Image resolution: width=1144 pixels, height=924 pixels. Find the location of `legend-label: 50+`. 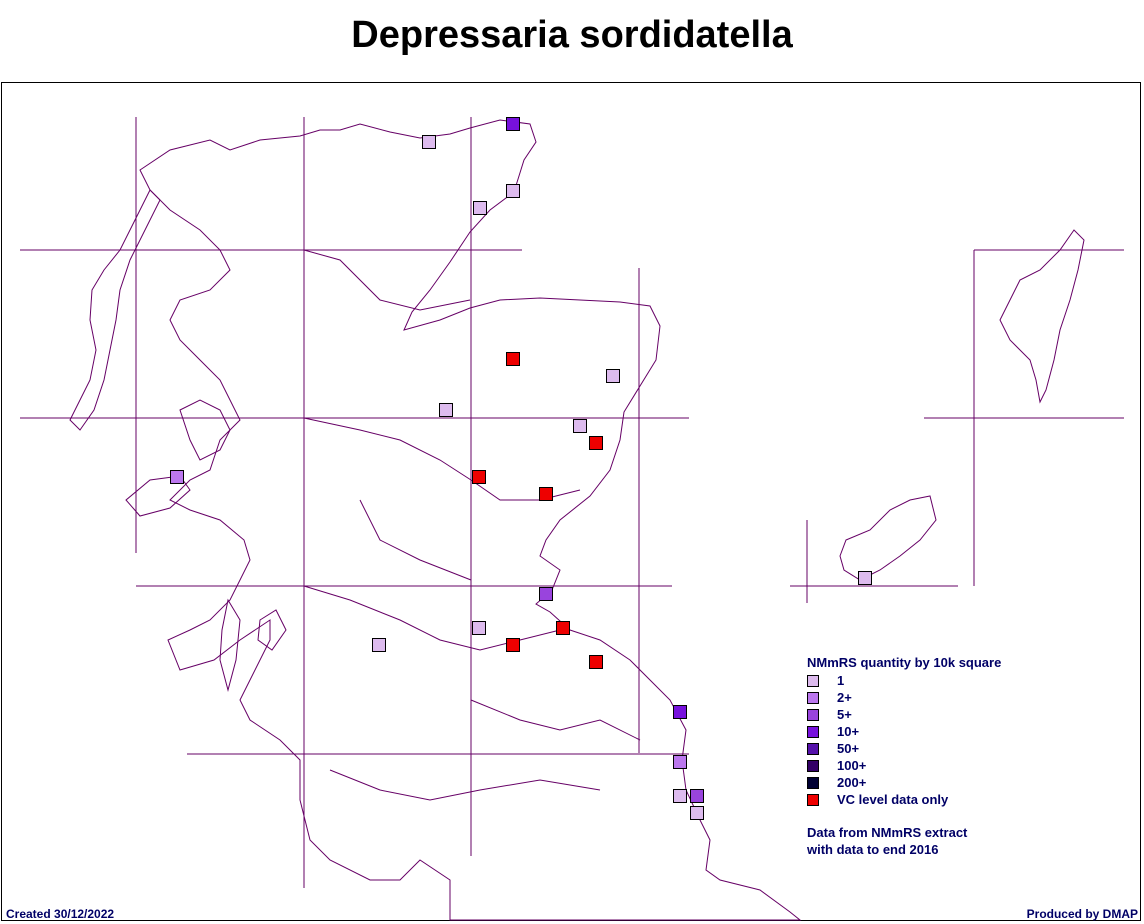

legend-label: 50+ is located at coordinates (848, 748).